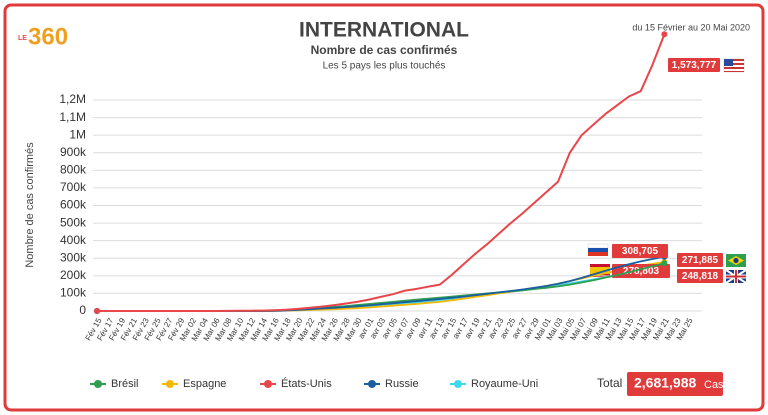  What do you see at coordinates (384, 30) in the screenshot?
I see `chart-title: INTERNATIONAL` at bounding box center [384, 30].